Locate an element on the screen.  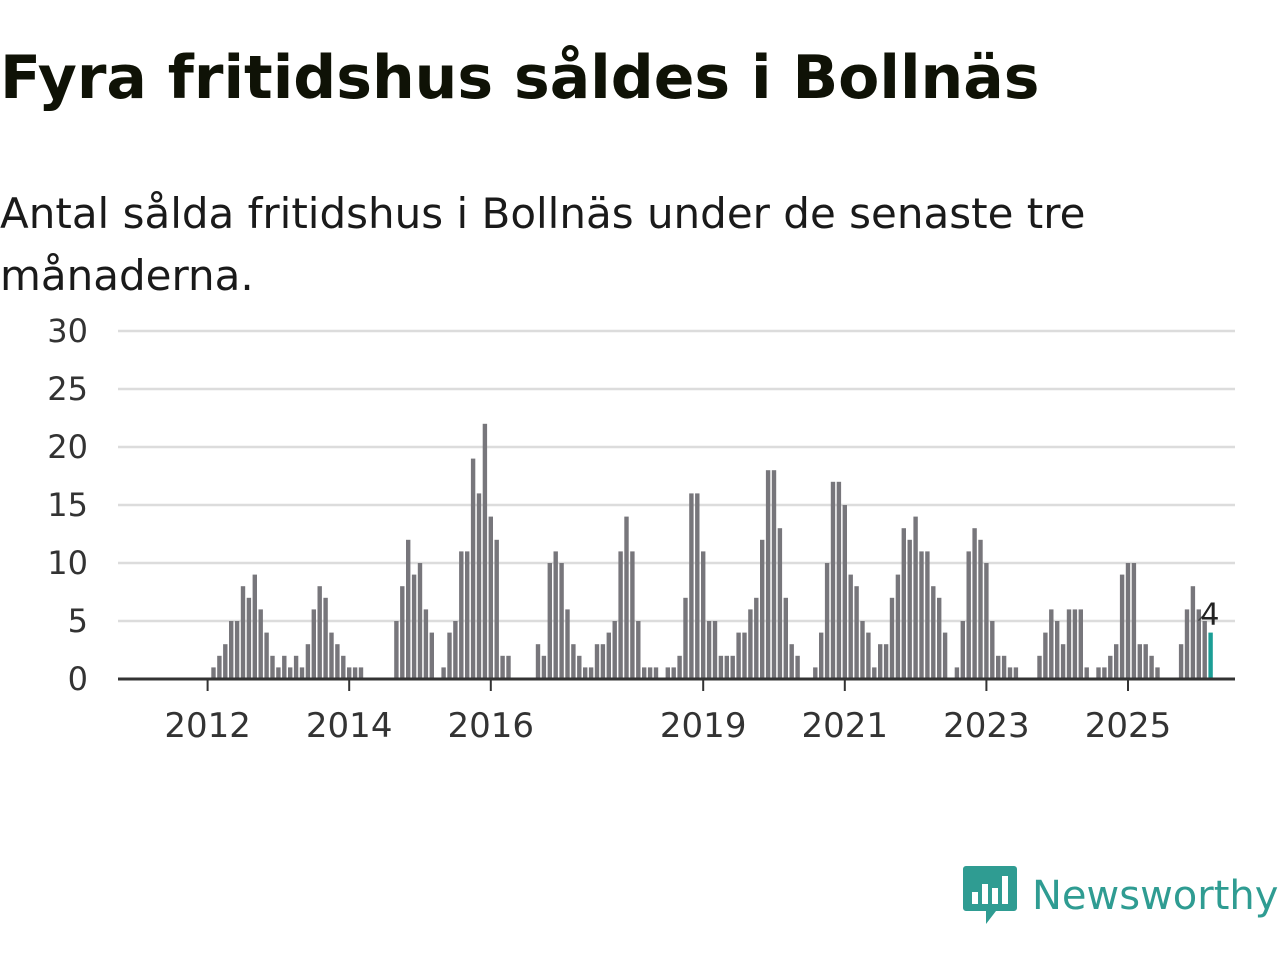
y-tick-label: 0 is located at coordinates (78, 679).